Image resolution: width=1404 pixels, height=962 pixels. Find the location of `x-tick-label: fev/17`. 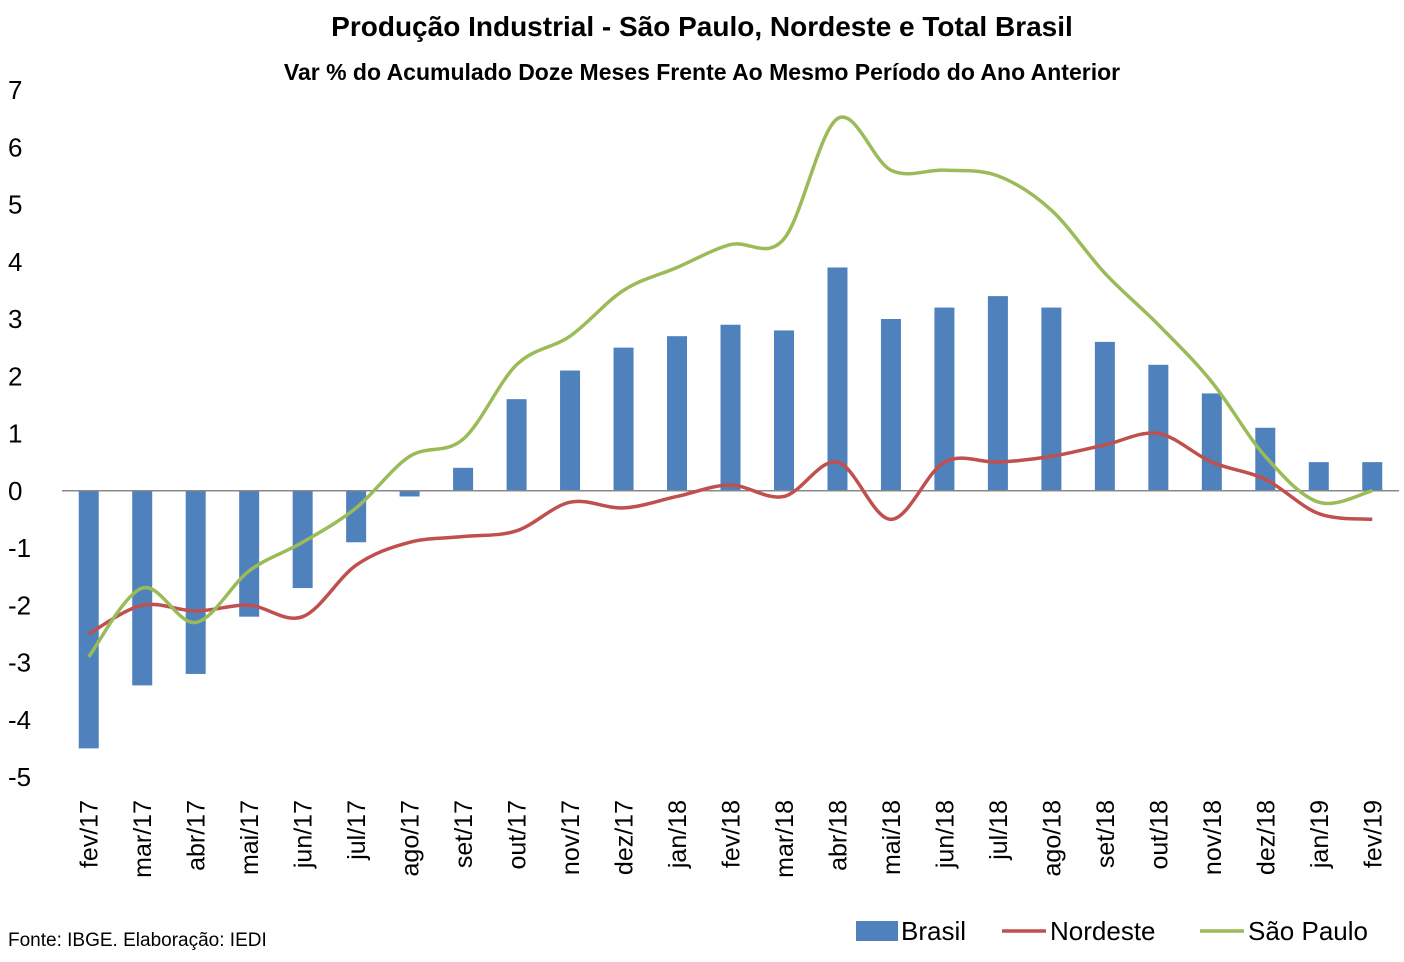

x-tick-label: fev/17 is located at coordinates (90, 834).